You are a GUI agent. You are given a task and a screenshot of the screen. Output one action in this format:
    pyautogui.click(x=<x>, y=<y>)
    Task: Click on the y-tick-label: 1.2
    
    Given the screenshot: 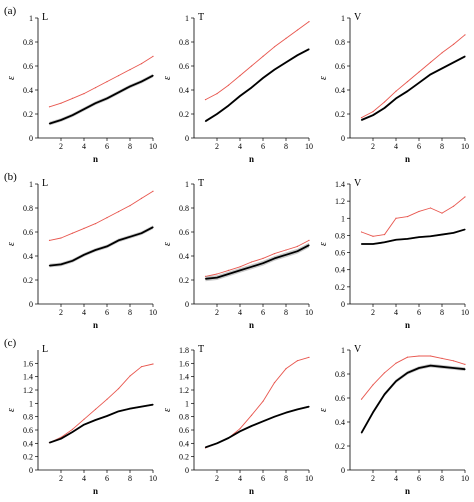 What is the action you would take?
    pyautogui.click(x=184, y=390)
    